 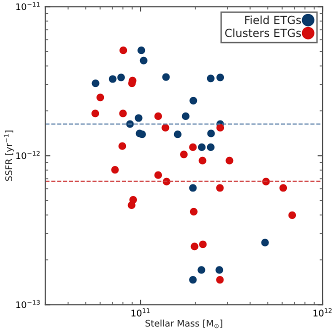 What do you see at coordinates (184, 324) in the screenshot?
I see `x-axis-title: Stellar Mass [M$_{⊙}$]` at bounding box center [184, 324].